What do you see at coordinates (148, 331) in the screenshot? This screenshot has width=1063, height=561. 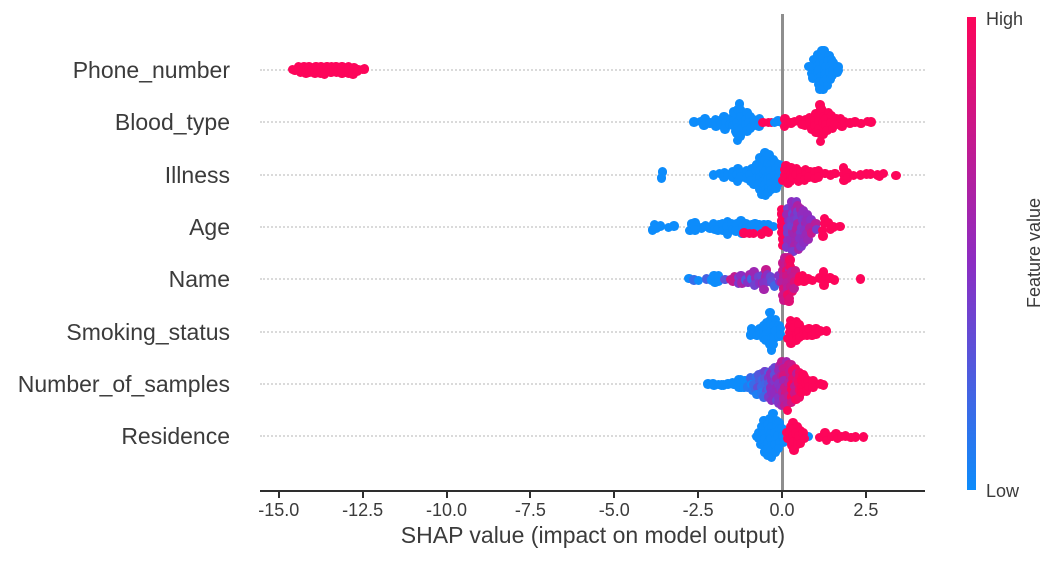 I see `feature-label-smoking_status: Smoking_status` at bounding box center [148, 331].